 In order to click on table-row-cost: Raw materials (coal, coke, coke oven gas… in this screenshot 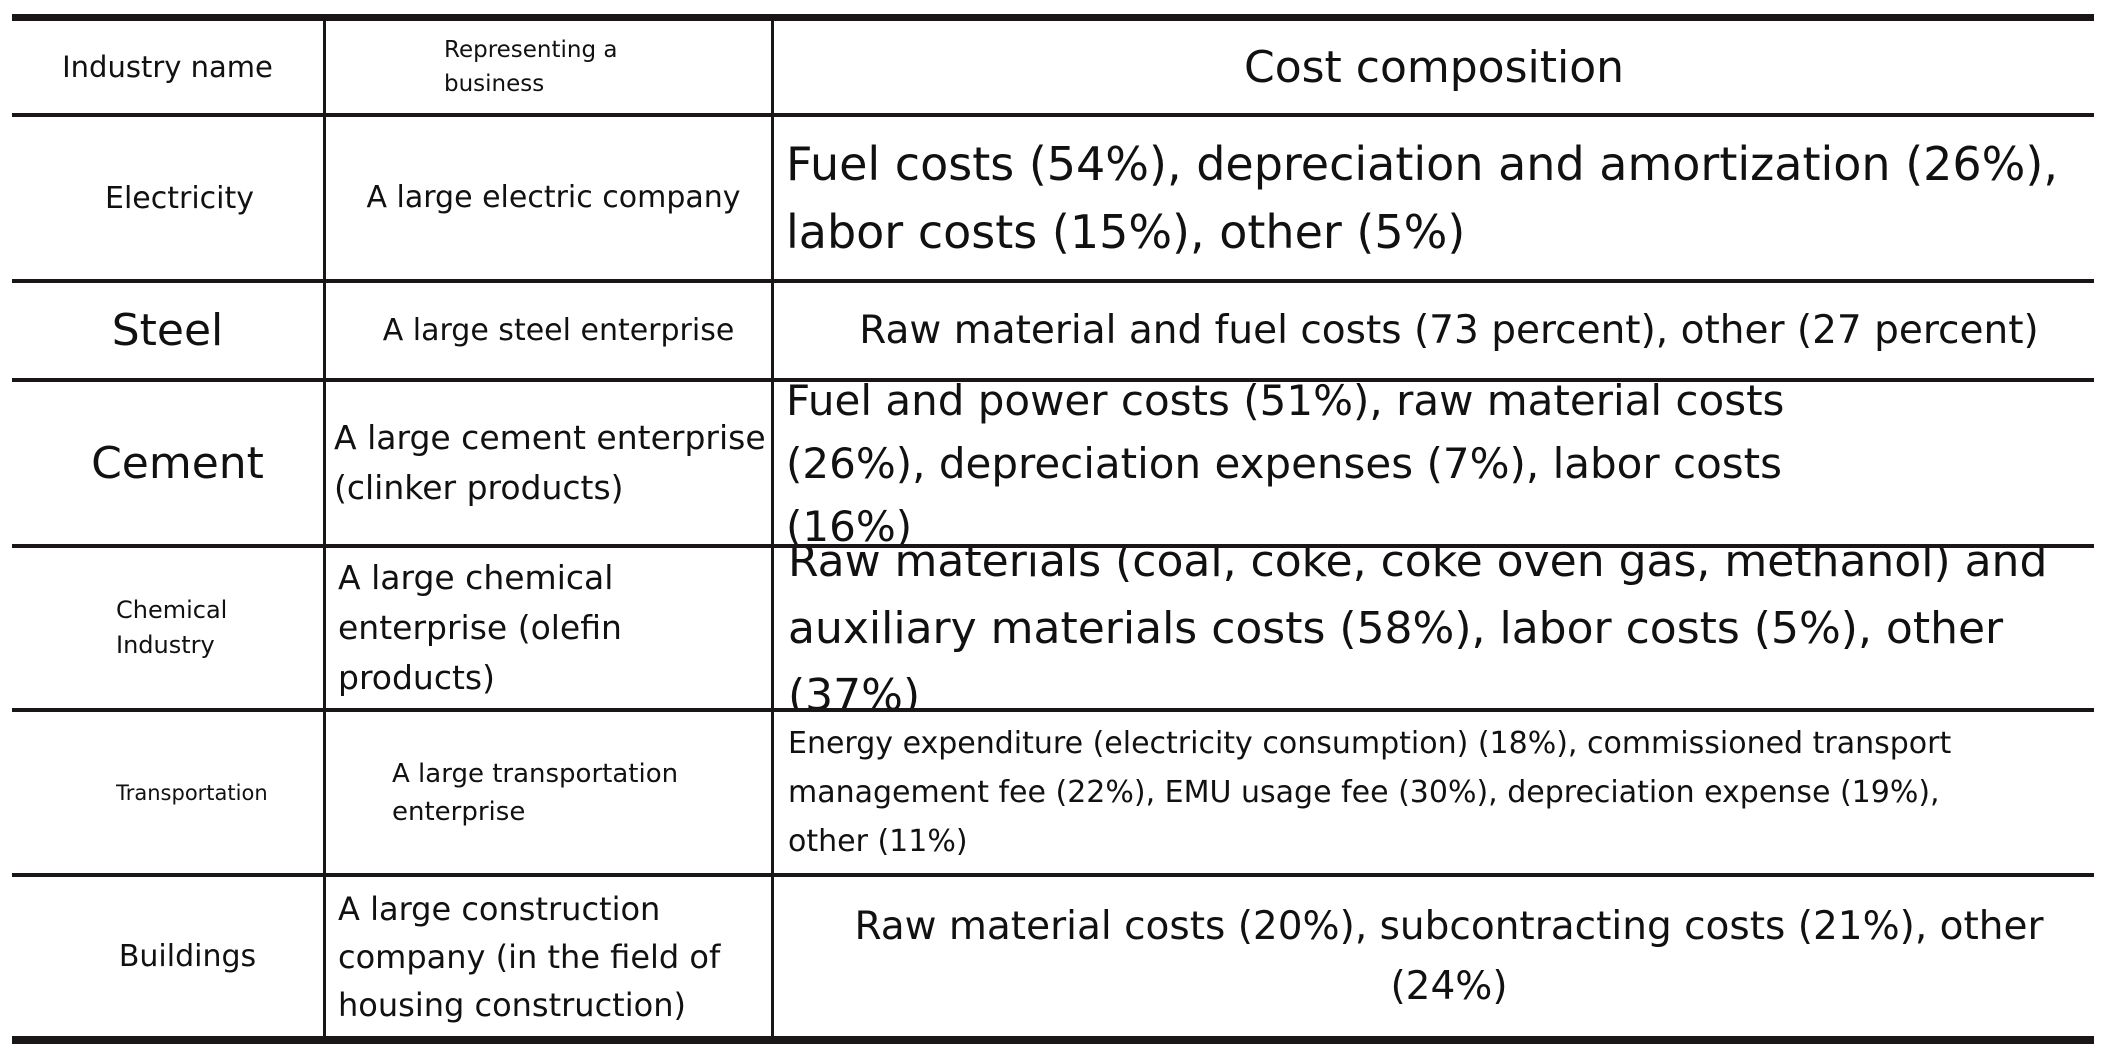, I will do `click(1438, 628)`.